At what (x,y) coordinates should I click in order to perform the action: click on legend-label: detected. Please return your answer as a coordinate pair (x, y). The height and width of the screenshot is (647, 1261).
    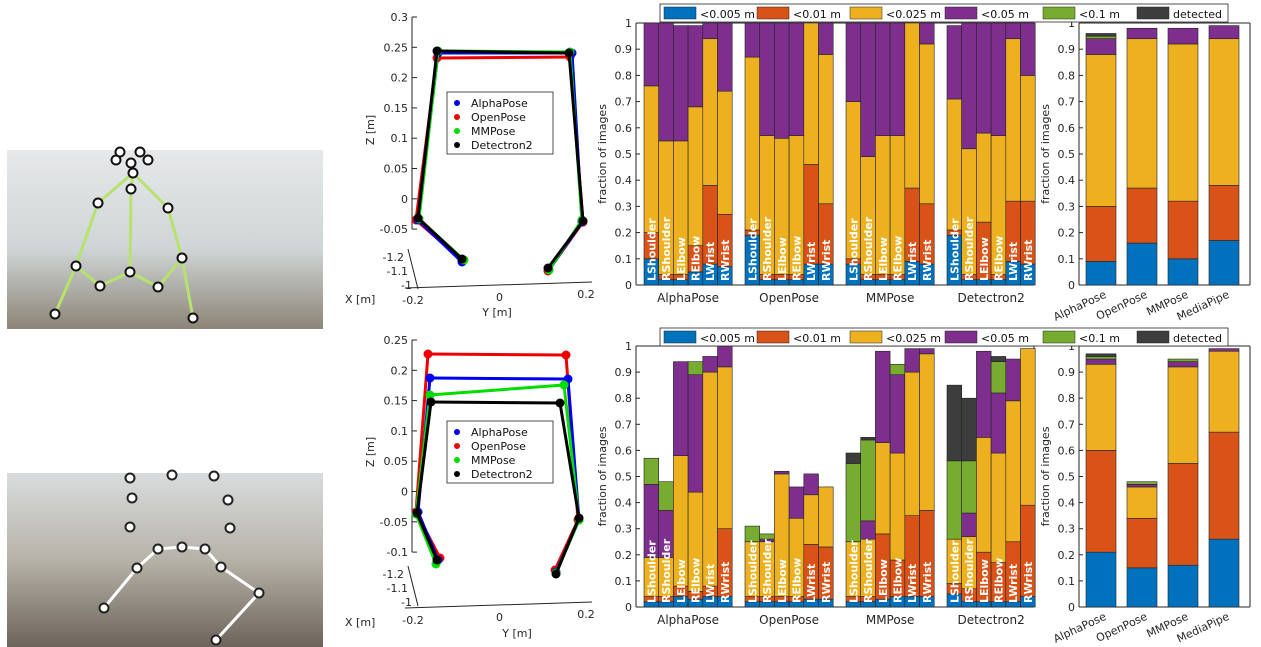
    Looking at the image, I should click on (1197, 338).